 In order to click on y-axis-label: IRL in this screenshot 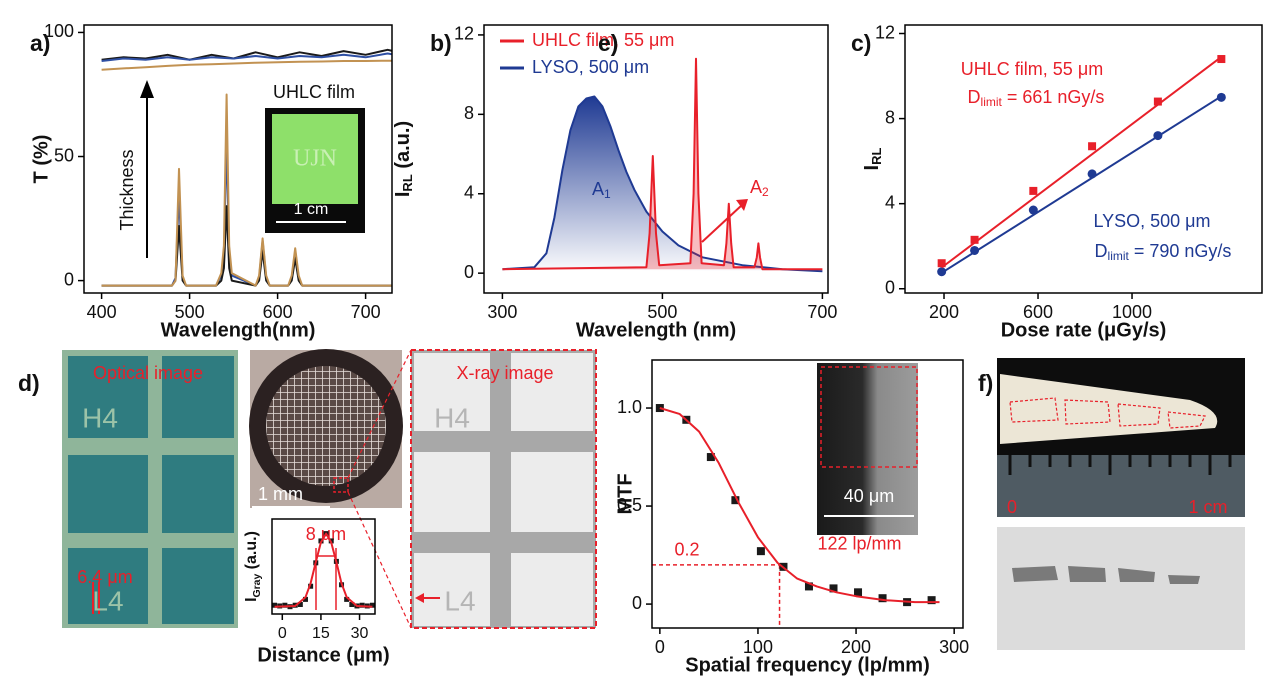, I will do `click(872, 159)`.